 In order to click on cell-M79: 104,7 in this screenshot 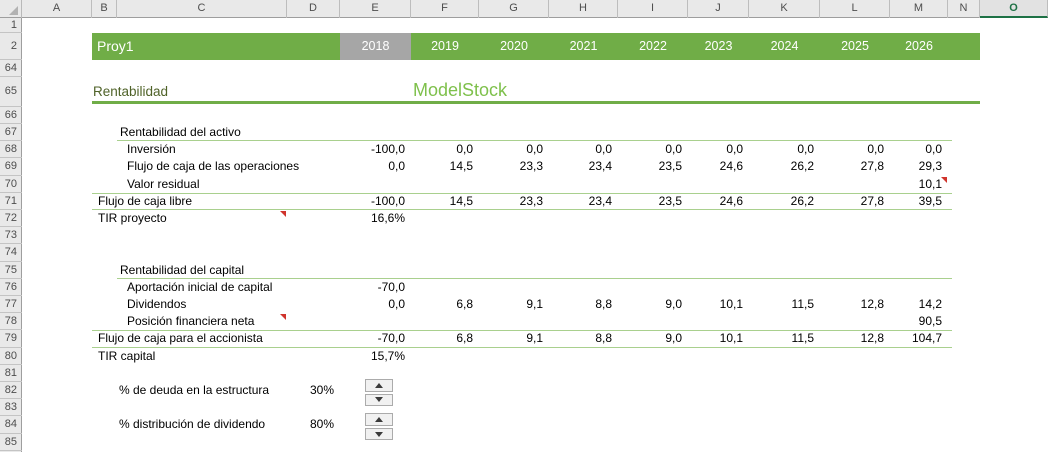, I will do `click(926, 338)`.